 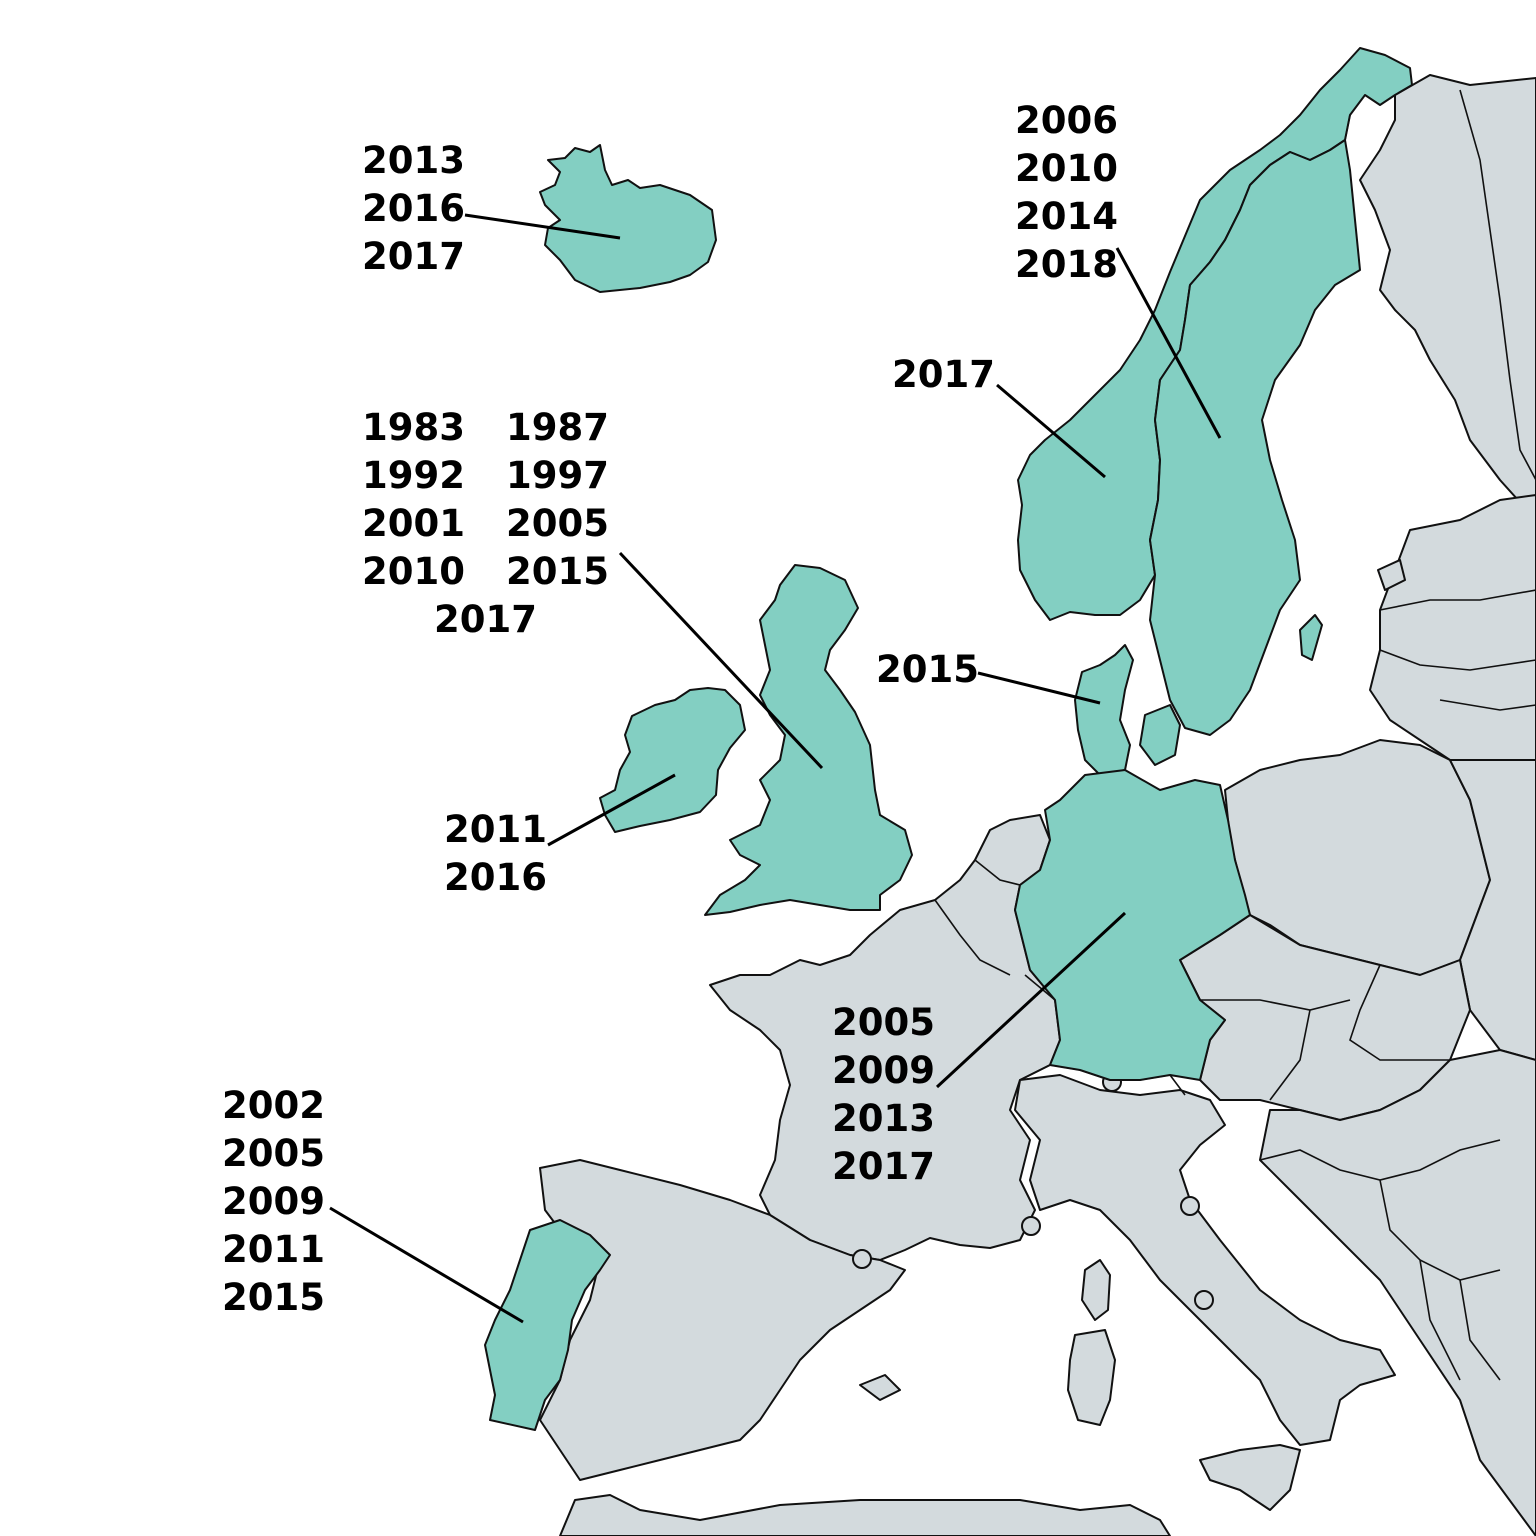 I want to click on land-spain, so click(x=722, y=1320).